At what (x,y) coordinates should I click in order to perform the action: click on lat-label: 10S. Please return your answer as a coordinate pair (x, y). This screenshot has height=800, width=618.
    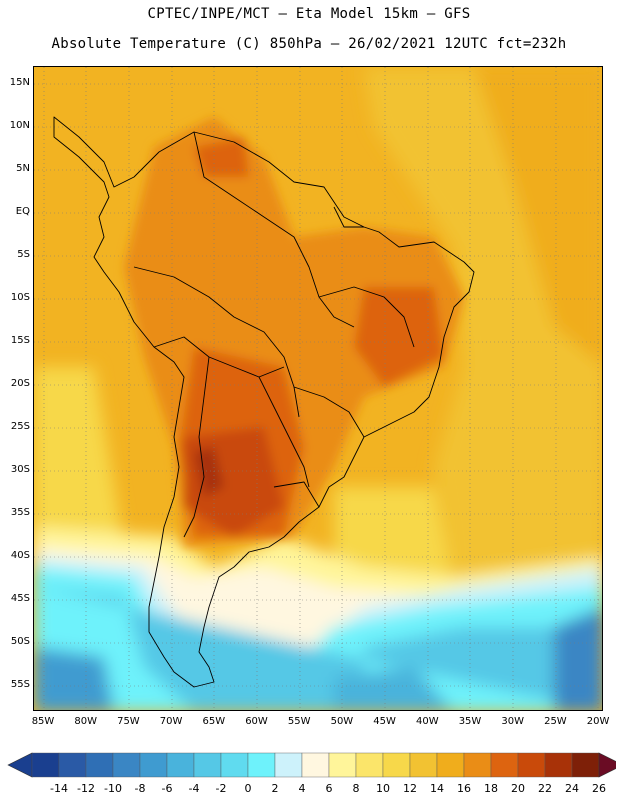
    Looking at the image, I should click on (20, 297).